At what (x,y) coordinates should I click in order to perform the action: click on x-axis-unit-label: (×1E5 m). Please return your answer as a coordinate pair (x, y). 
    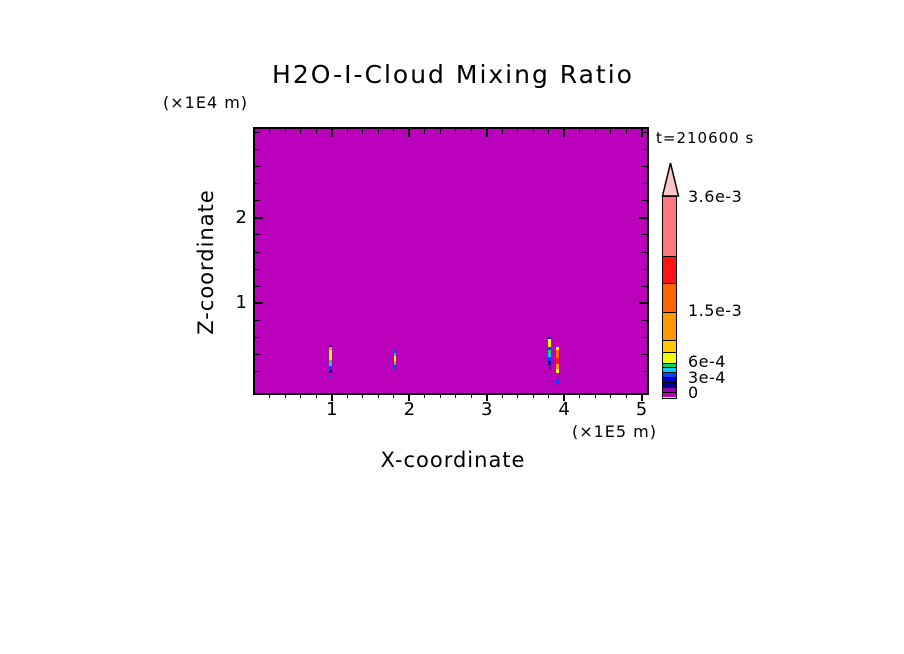
    Looking at the image, I should click on (614, 431).